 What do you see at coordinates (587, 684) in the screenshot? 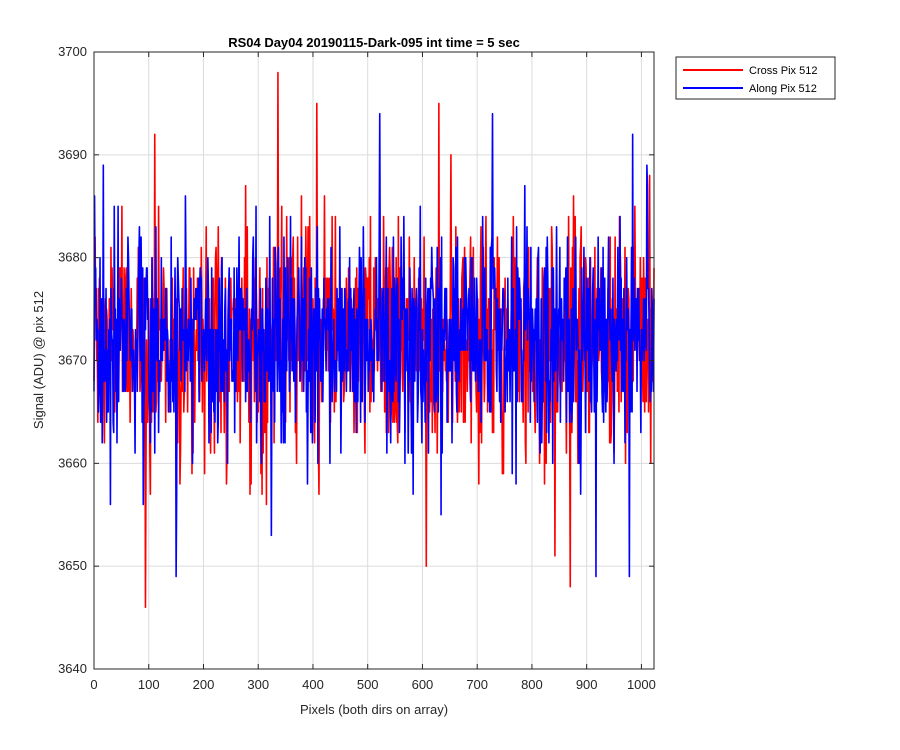
I see `x-tick-label: 900` at bounding box center [587, 684].